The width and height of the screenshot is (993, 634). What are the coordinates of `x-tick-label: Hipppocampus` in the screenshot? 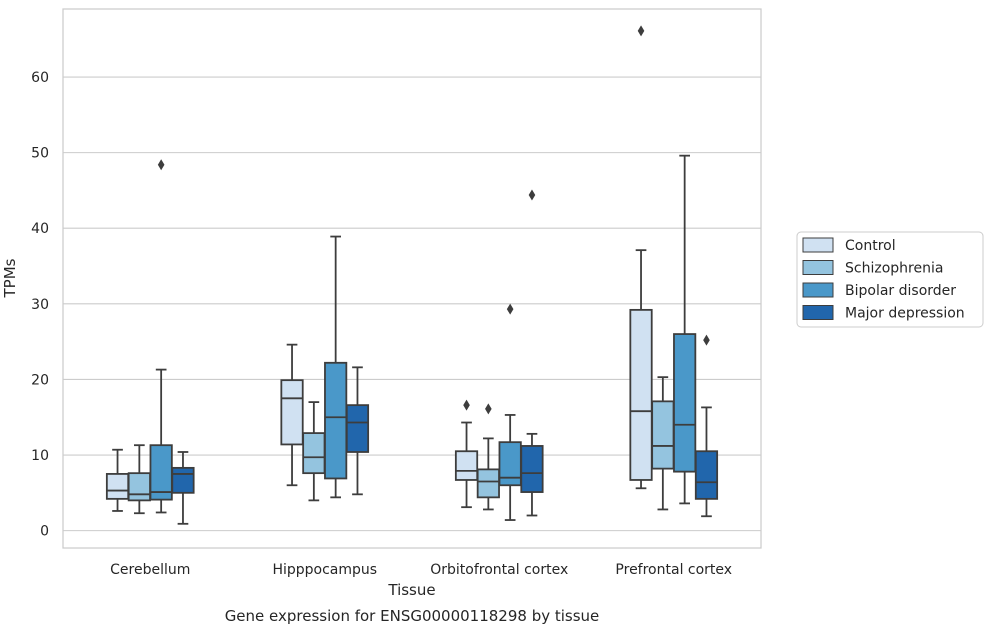 It's located at (324, 570).